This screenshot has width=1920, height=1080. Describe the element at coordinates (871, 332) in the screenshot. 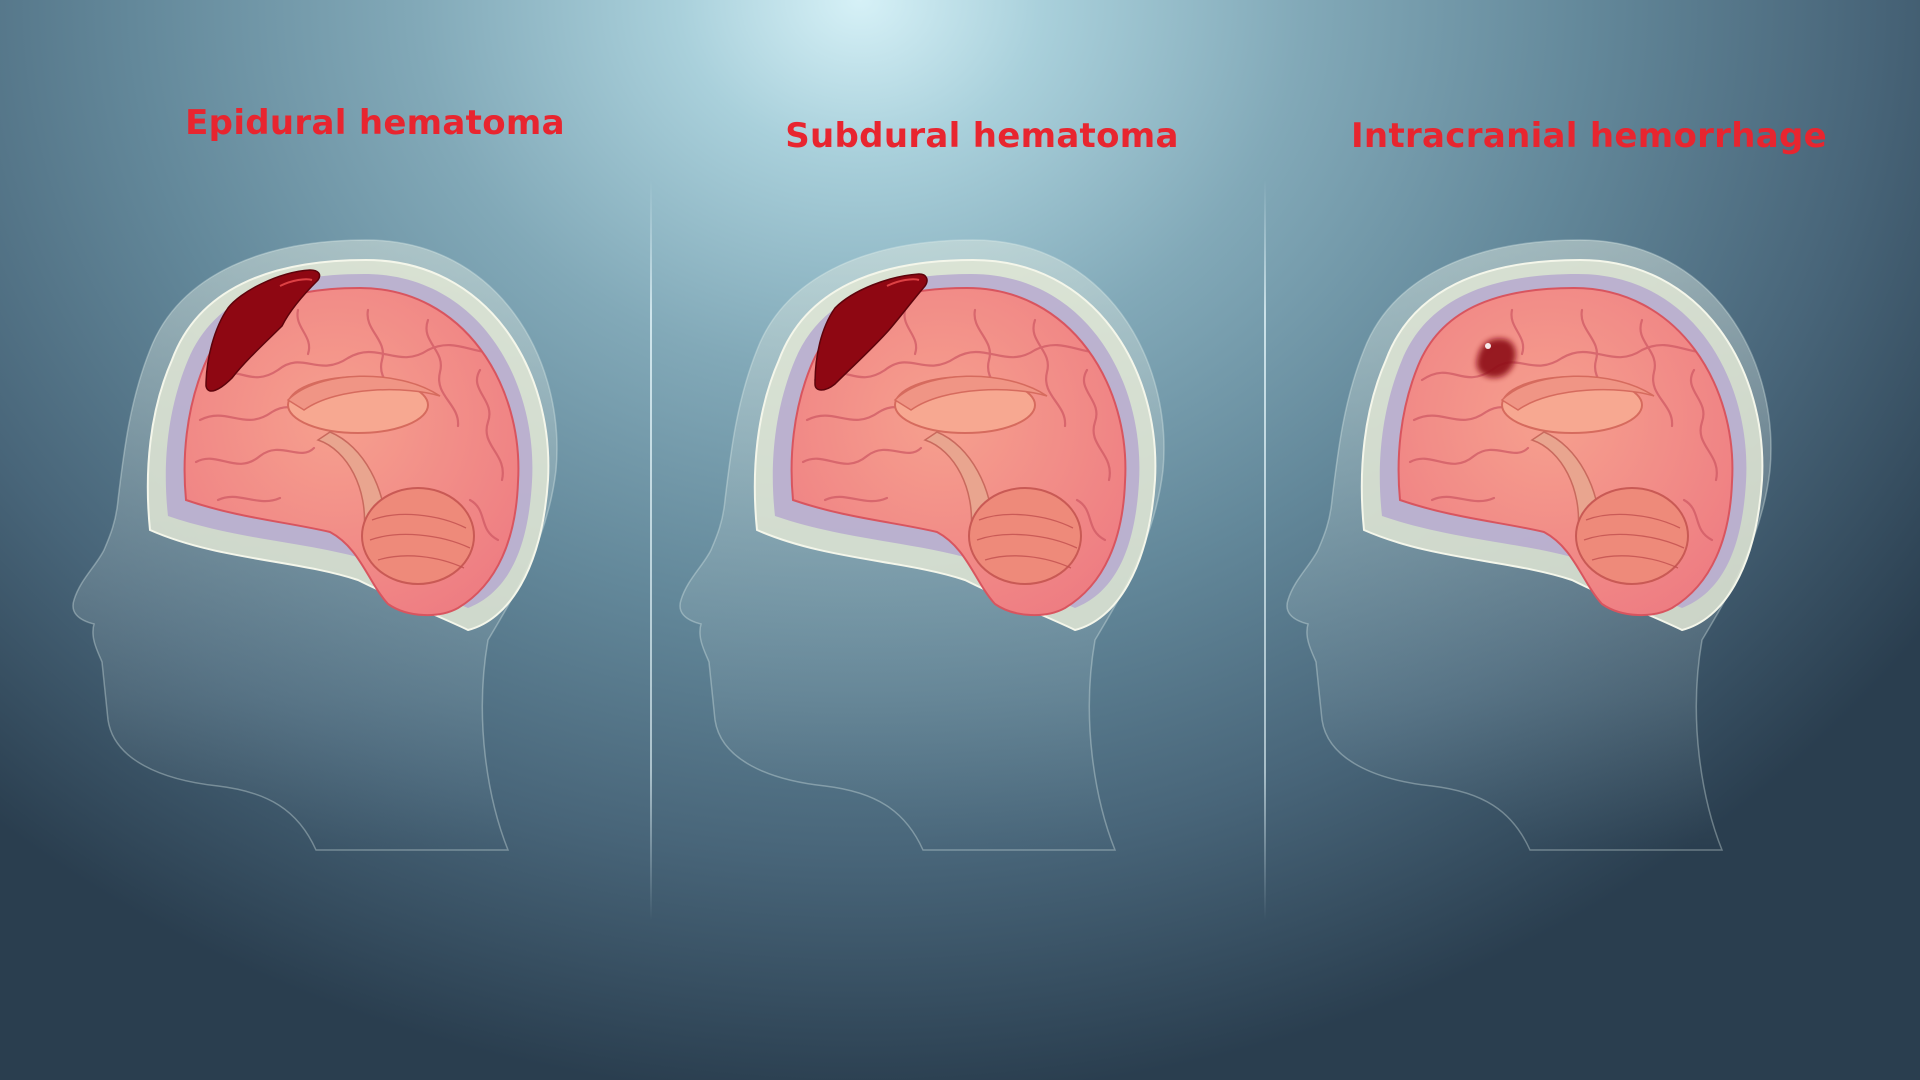

I see `subdural-hematoma` at that location.